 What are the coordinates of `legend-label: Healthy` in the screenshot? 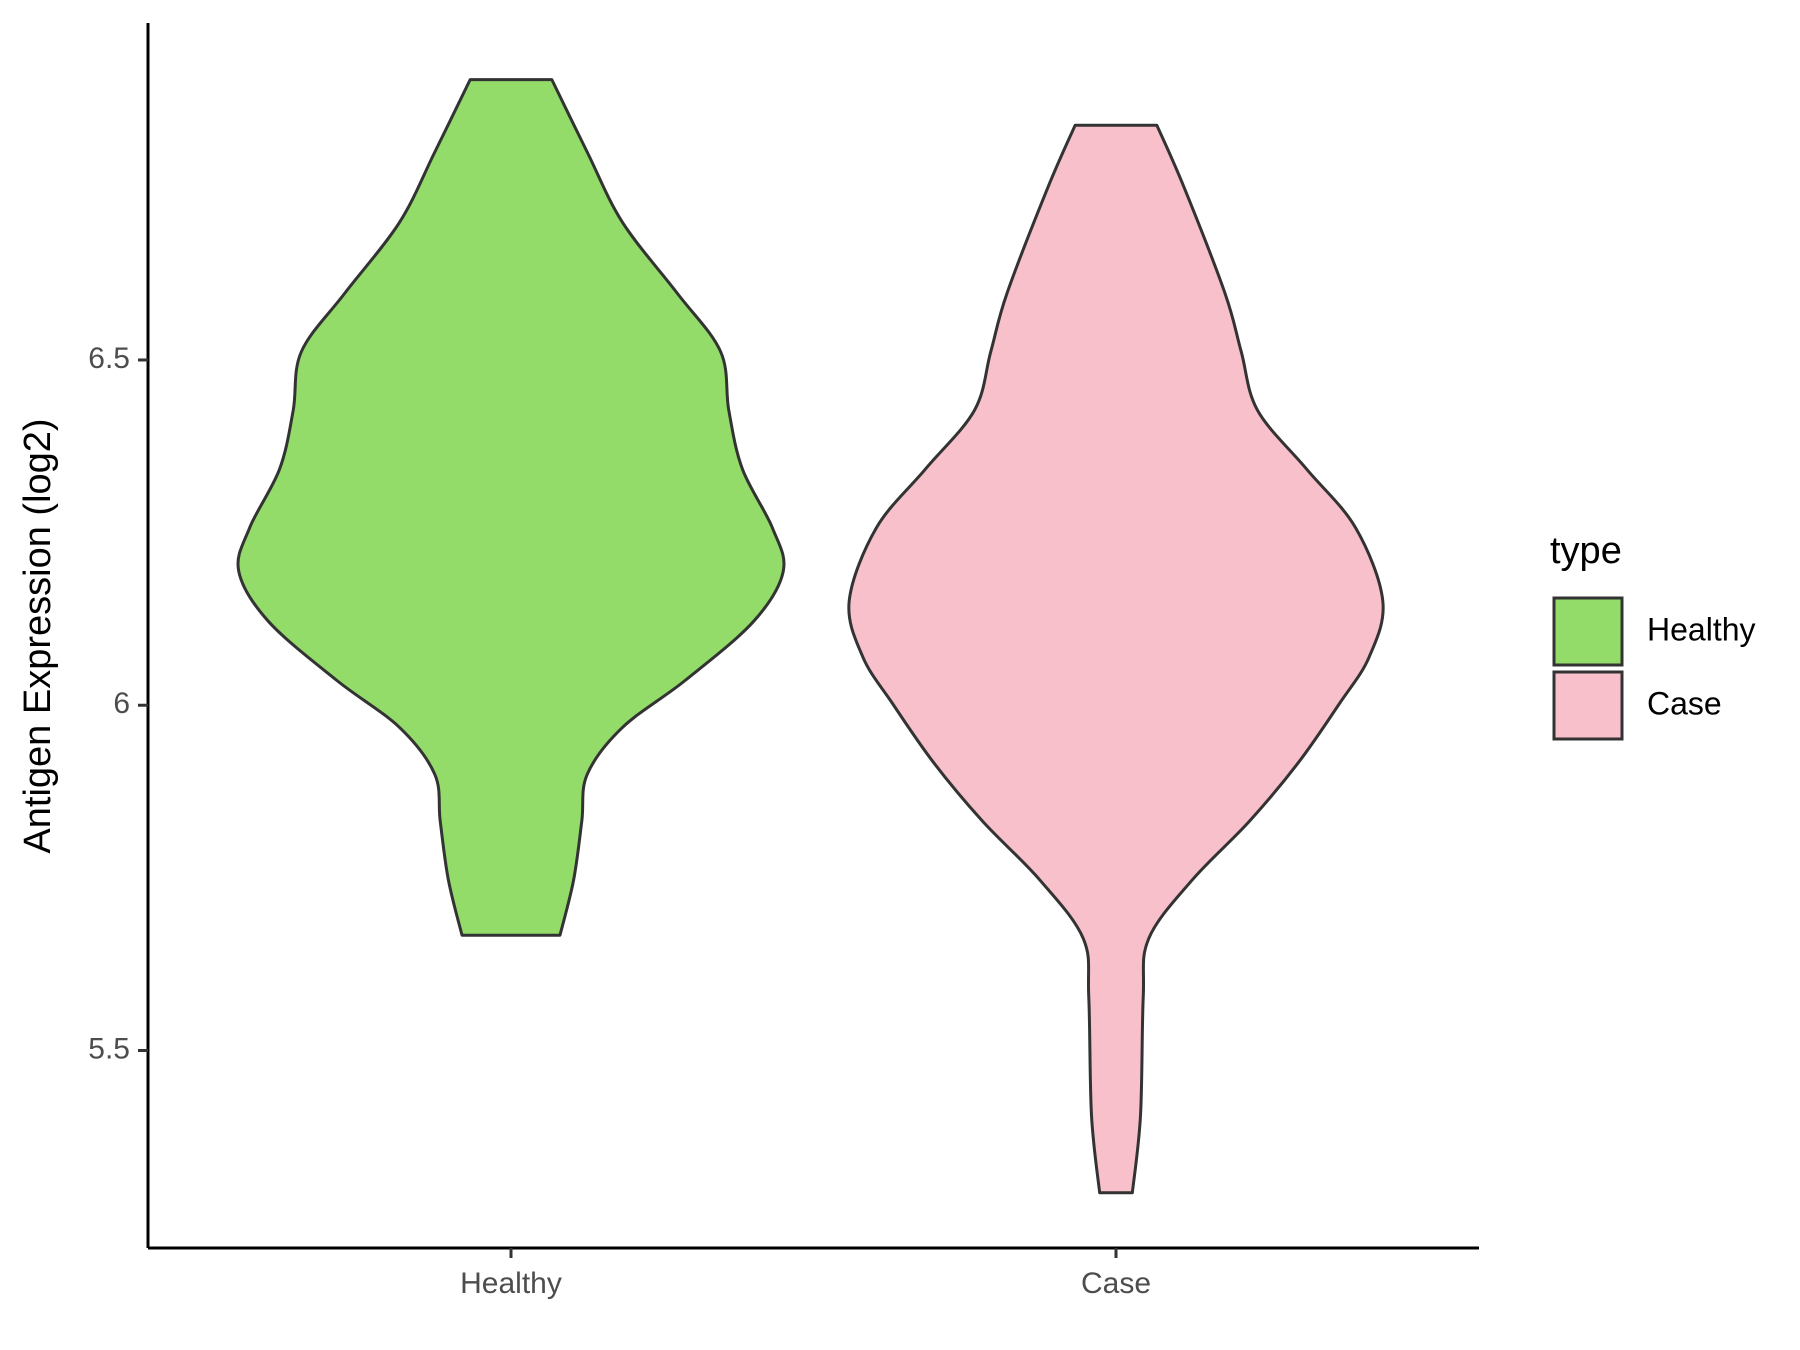 It's located at (1701, 629).